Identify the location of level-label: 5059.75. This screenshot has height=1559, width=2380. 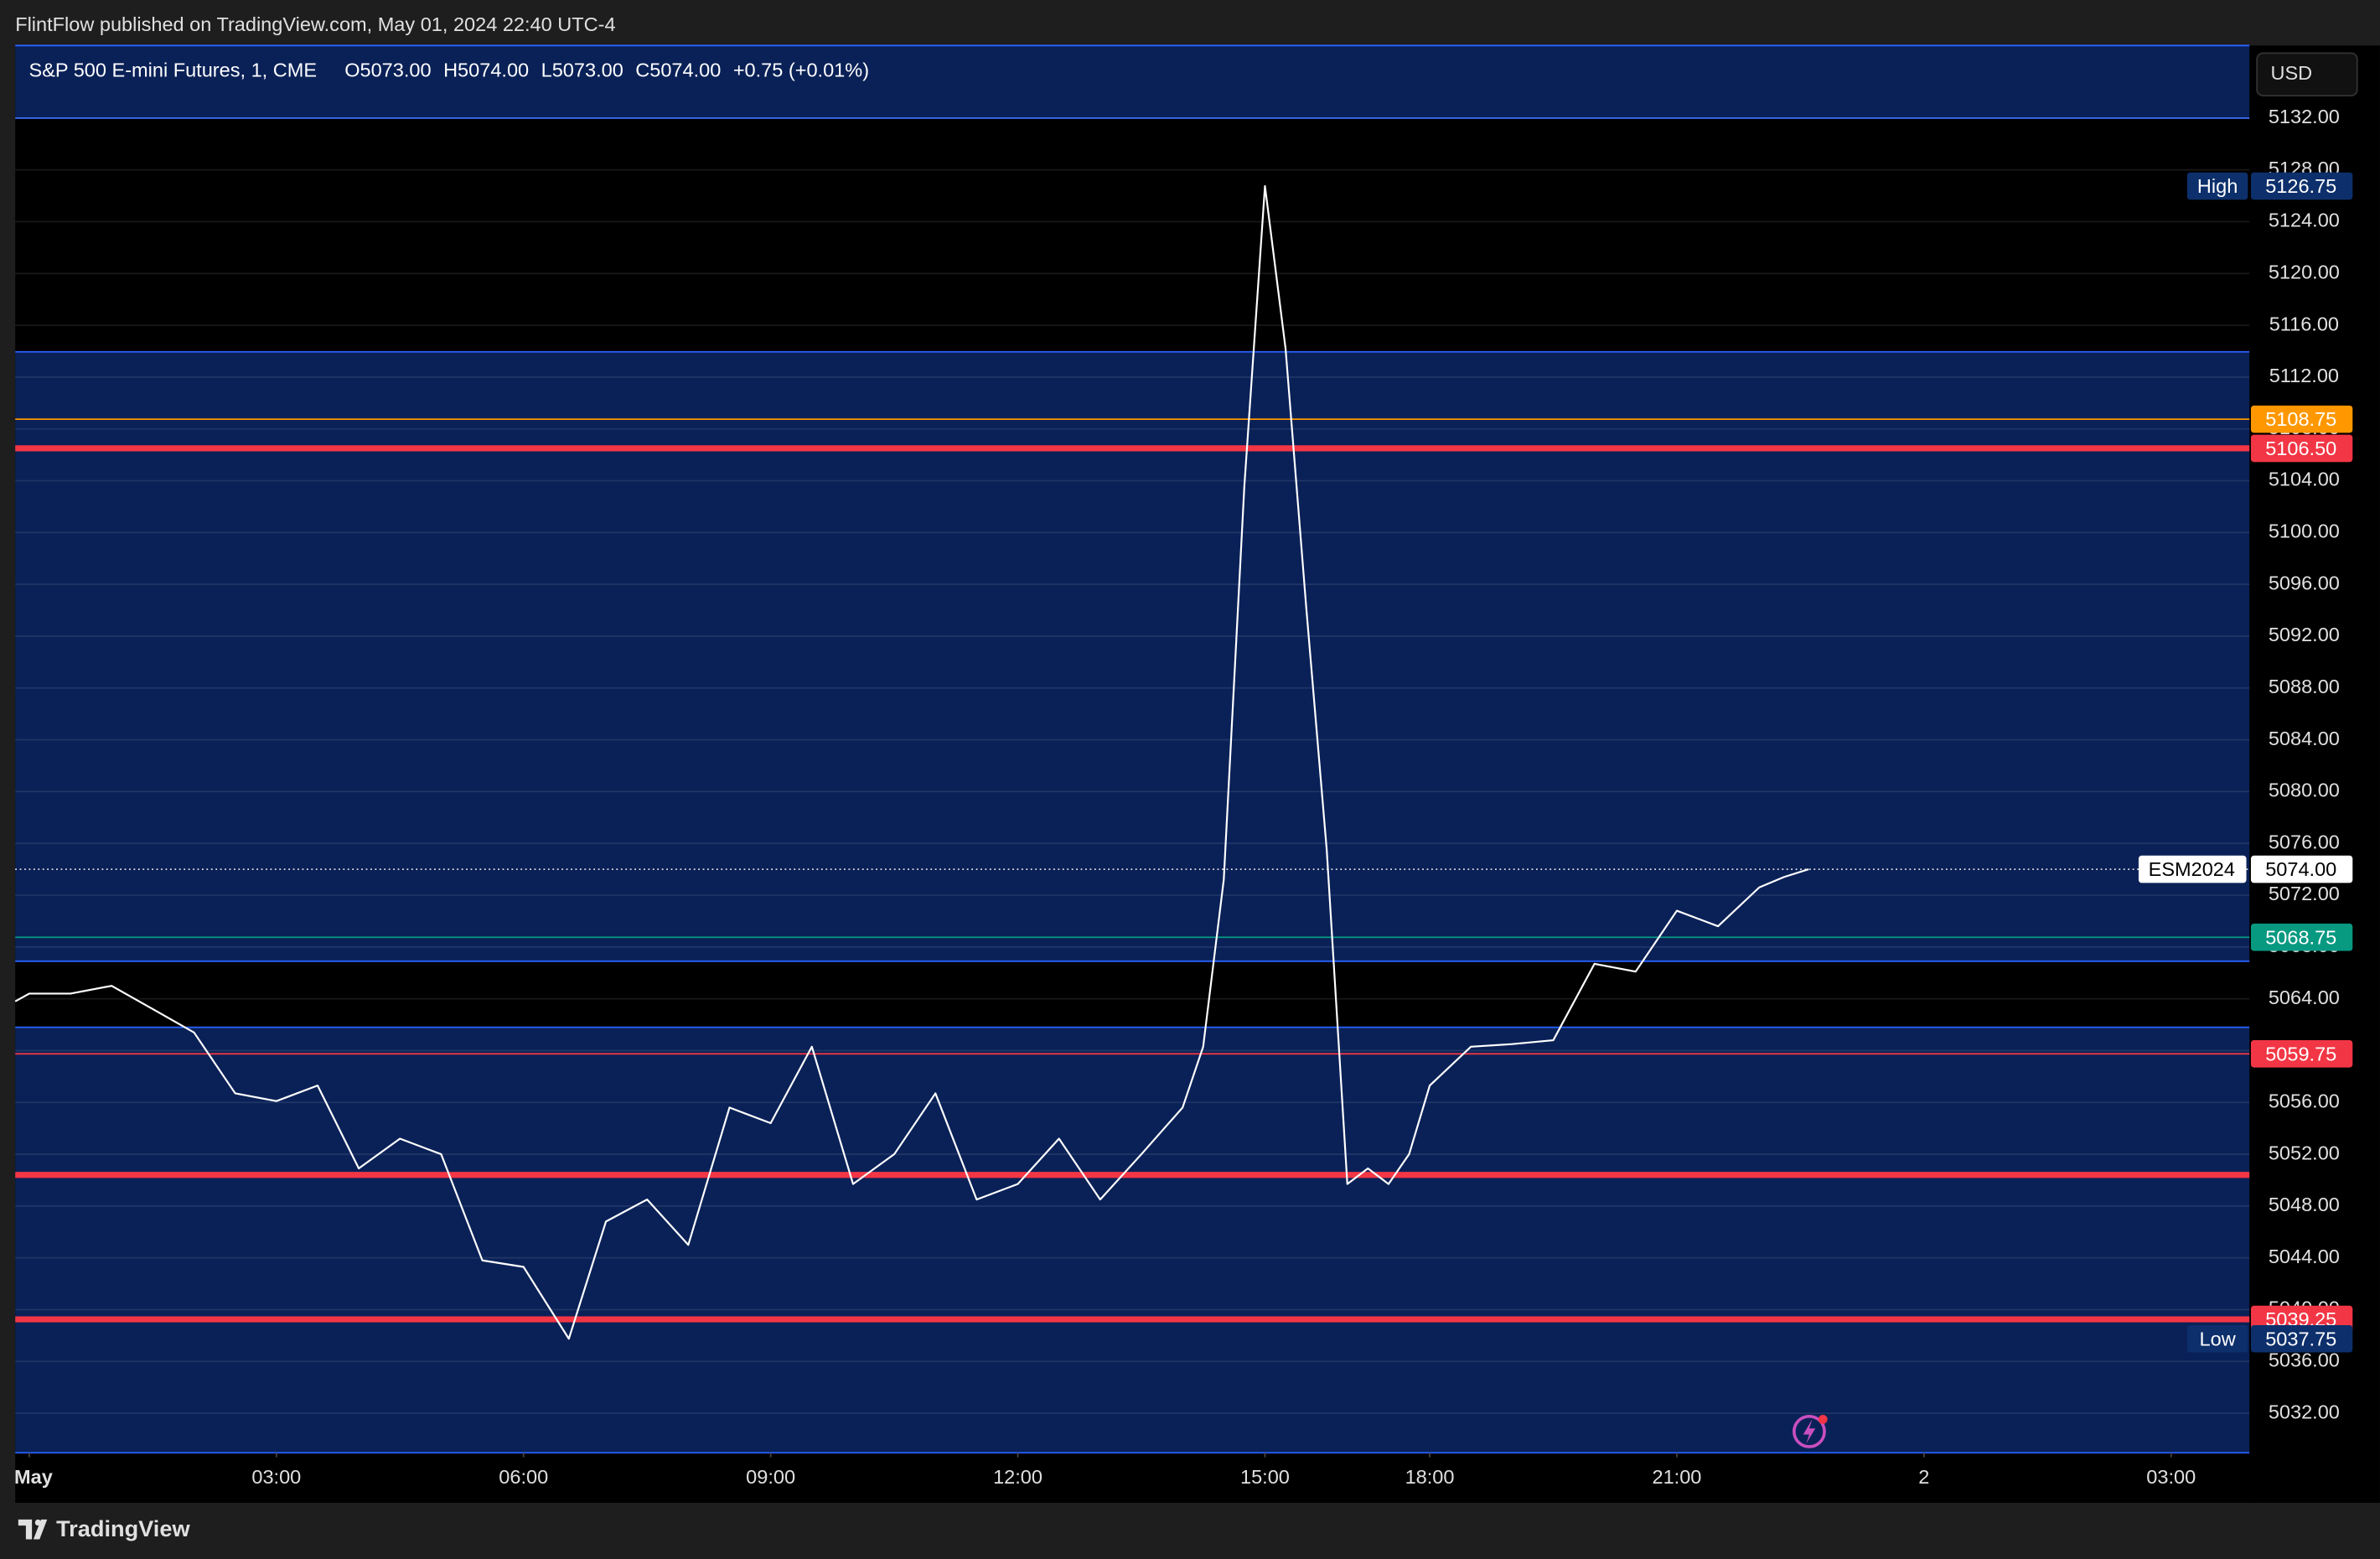
(2300, 1053).